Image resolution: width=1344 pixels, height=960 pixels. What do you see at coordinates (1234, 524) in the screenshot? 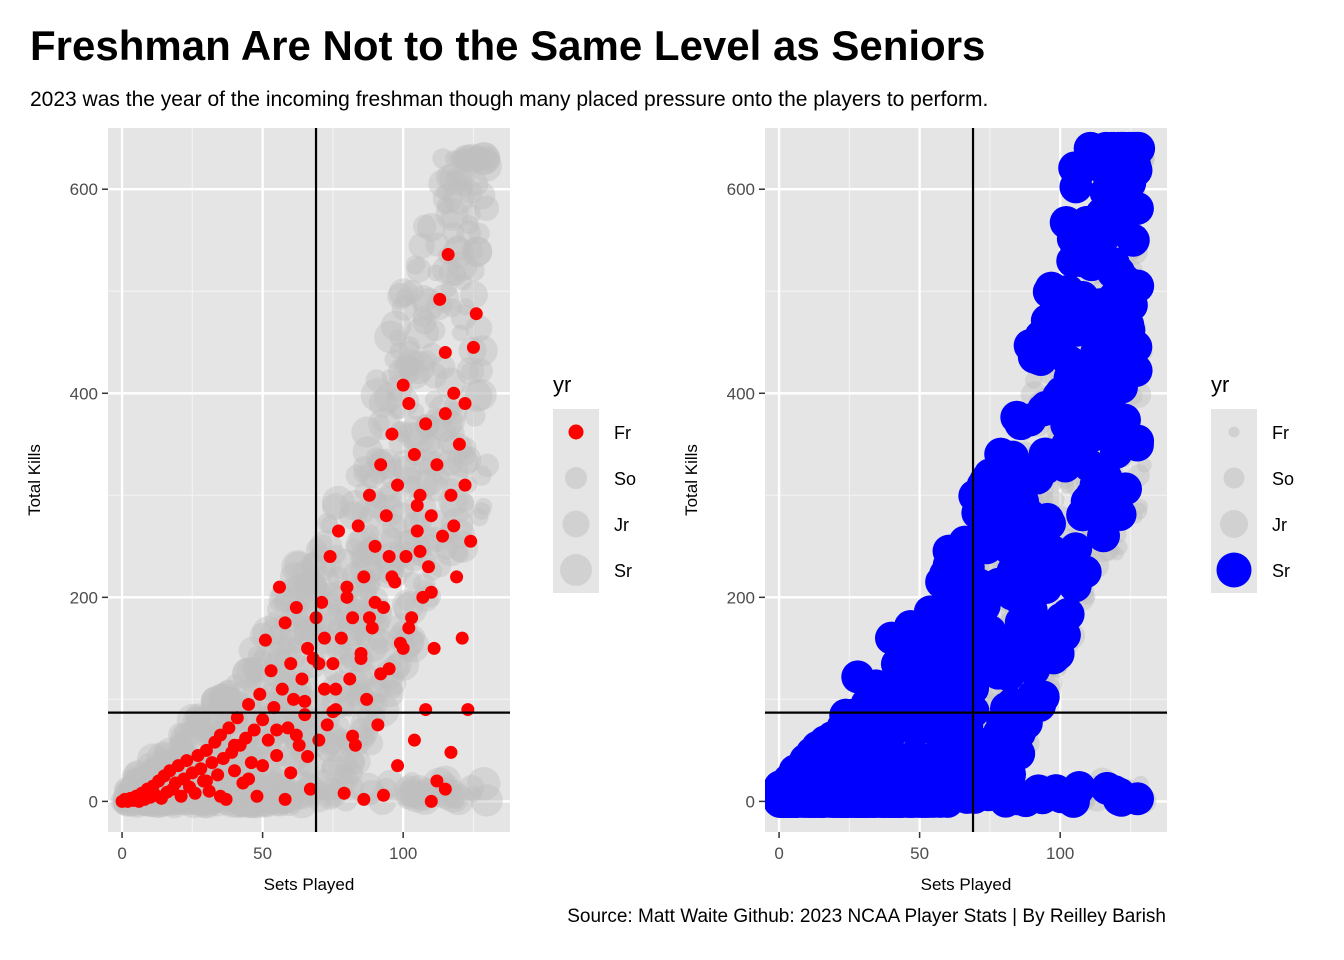
I see `legend-key-jr` at bounding box center [1234, 524].